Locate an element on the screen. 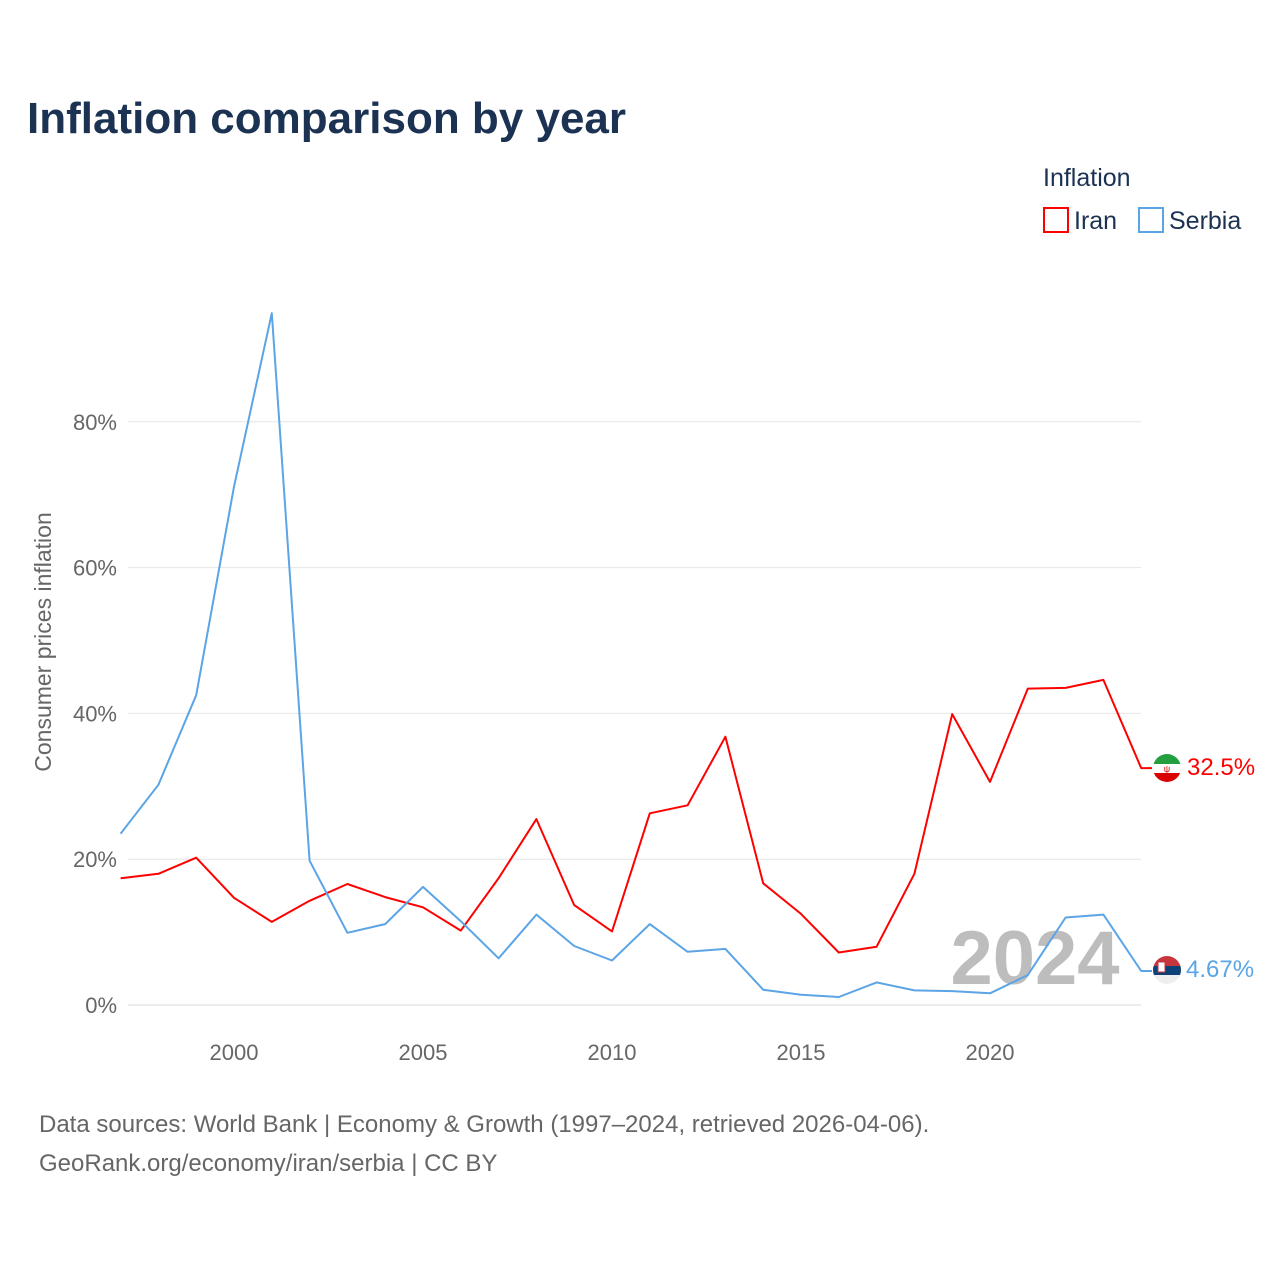  x-tick-label: 2020 is located at coordinates (990, 1052).